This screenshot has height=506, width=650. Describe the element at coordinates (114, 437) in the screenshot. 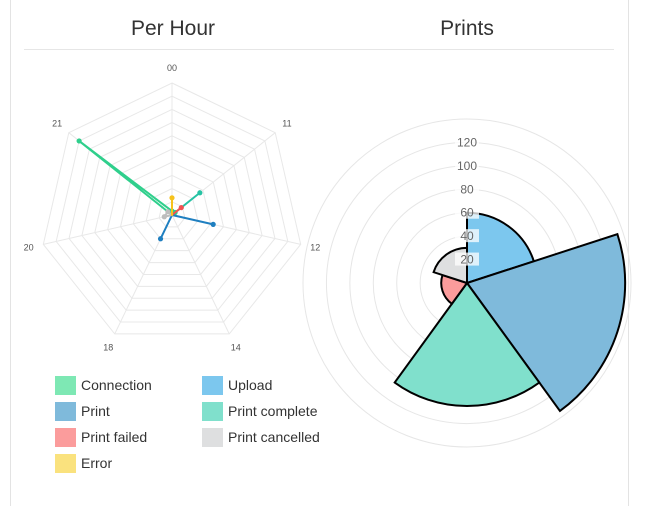

I see `legend-label-print-failed: Print failed` at that location.